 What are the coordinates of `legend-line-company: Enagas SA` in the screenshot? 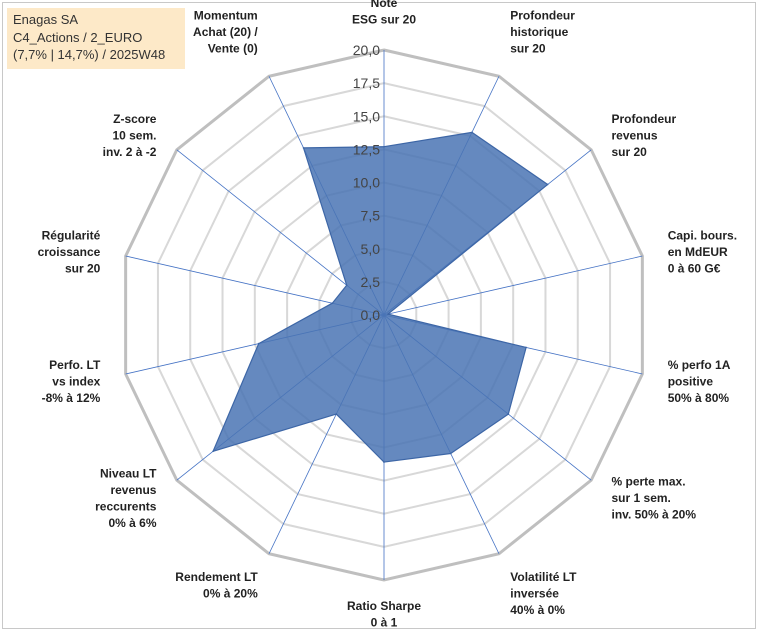 It's located at (46, 19).